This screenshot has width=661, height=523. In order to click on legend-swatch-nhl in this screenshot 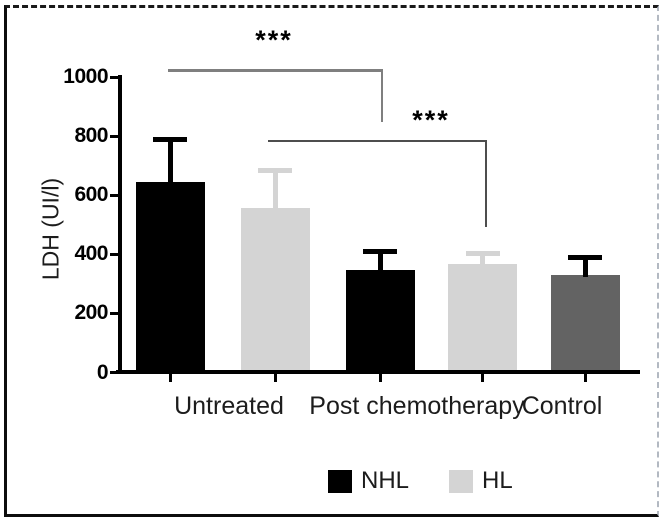, I will do `click(340, 481)`.